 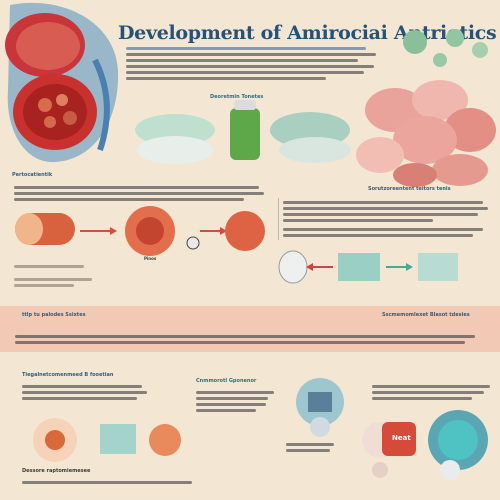 What do you see at coordinates (311, 447) in the screenshot?
I see `bottom-center-text2` at bounding box center [311, 447].